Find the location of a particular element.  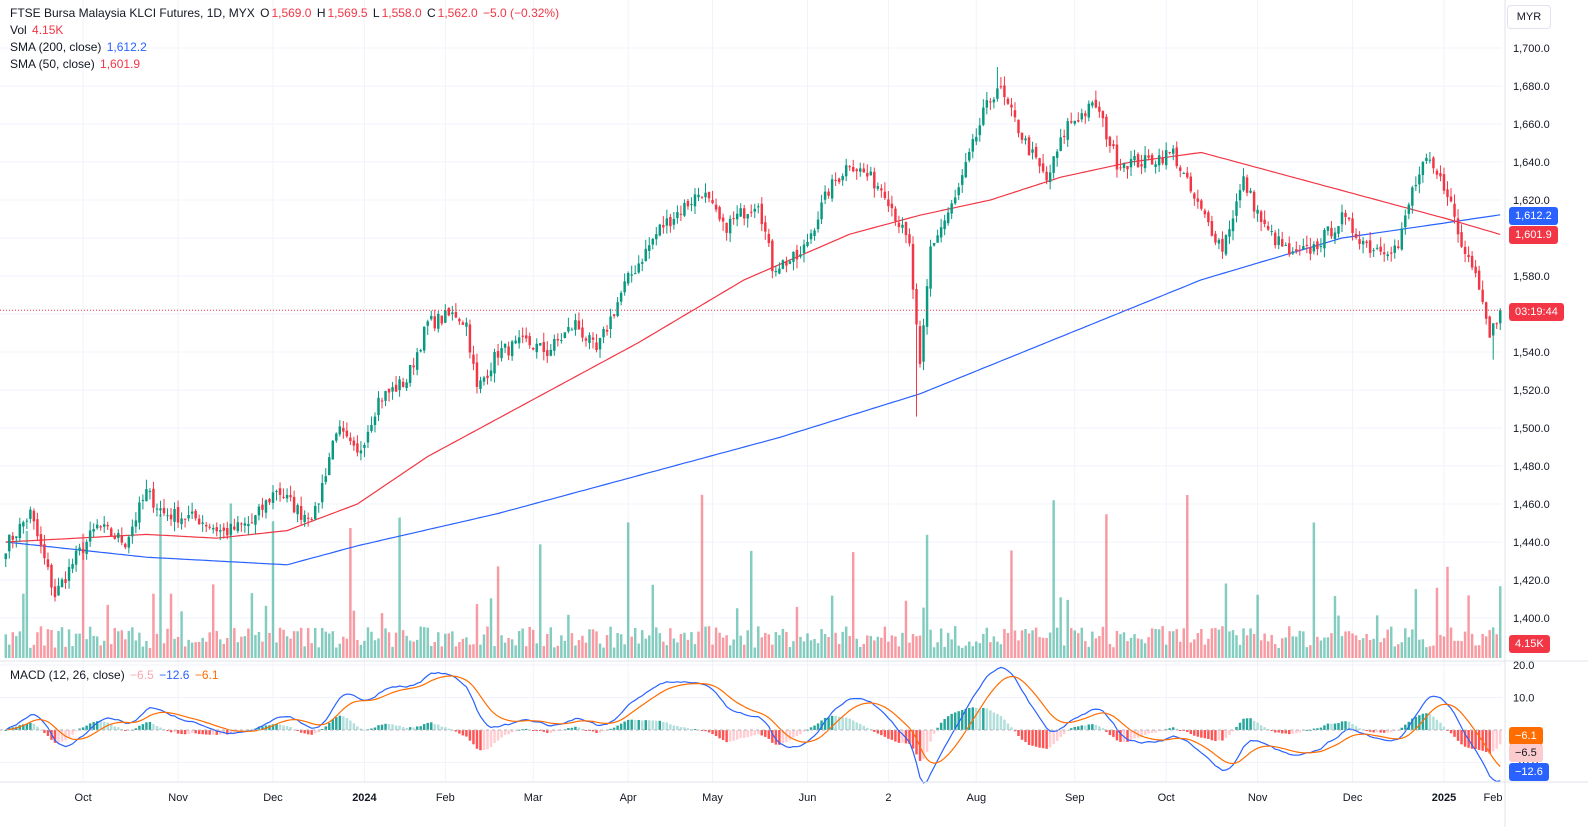

macd-legend: MACD (12, 26, close) −6.5 −12.6 −6.1 is located at coordinates (115, 675).